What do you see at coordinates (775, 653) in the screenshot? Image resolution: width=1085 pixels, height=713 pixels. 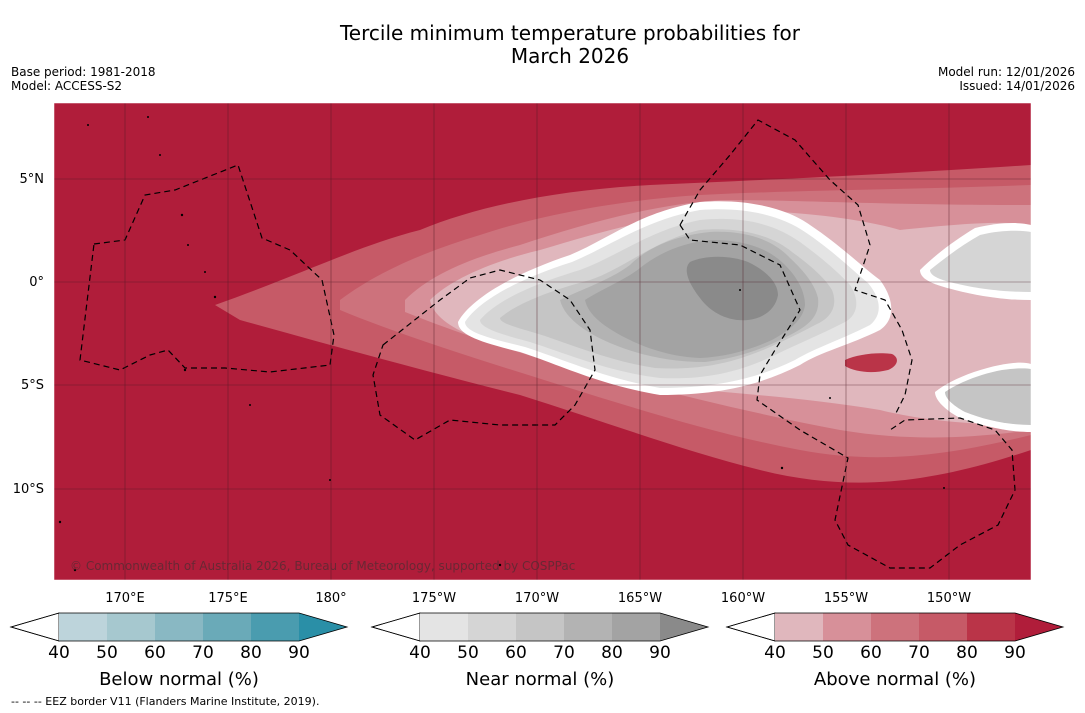 I see `colorbar-above-tick: 40` at bounding box center [775, 653].